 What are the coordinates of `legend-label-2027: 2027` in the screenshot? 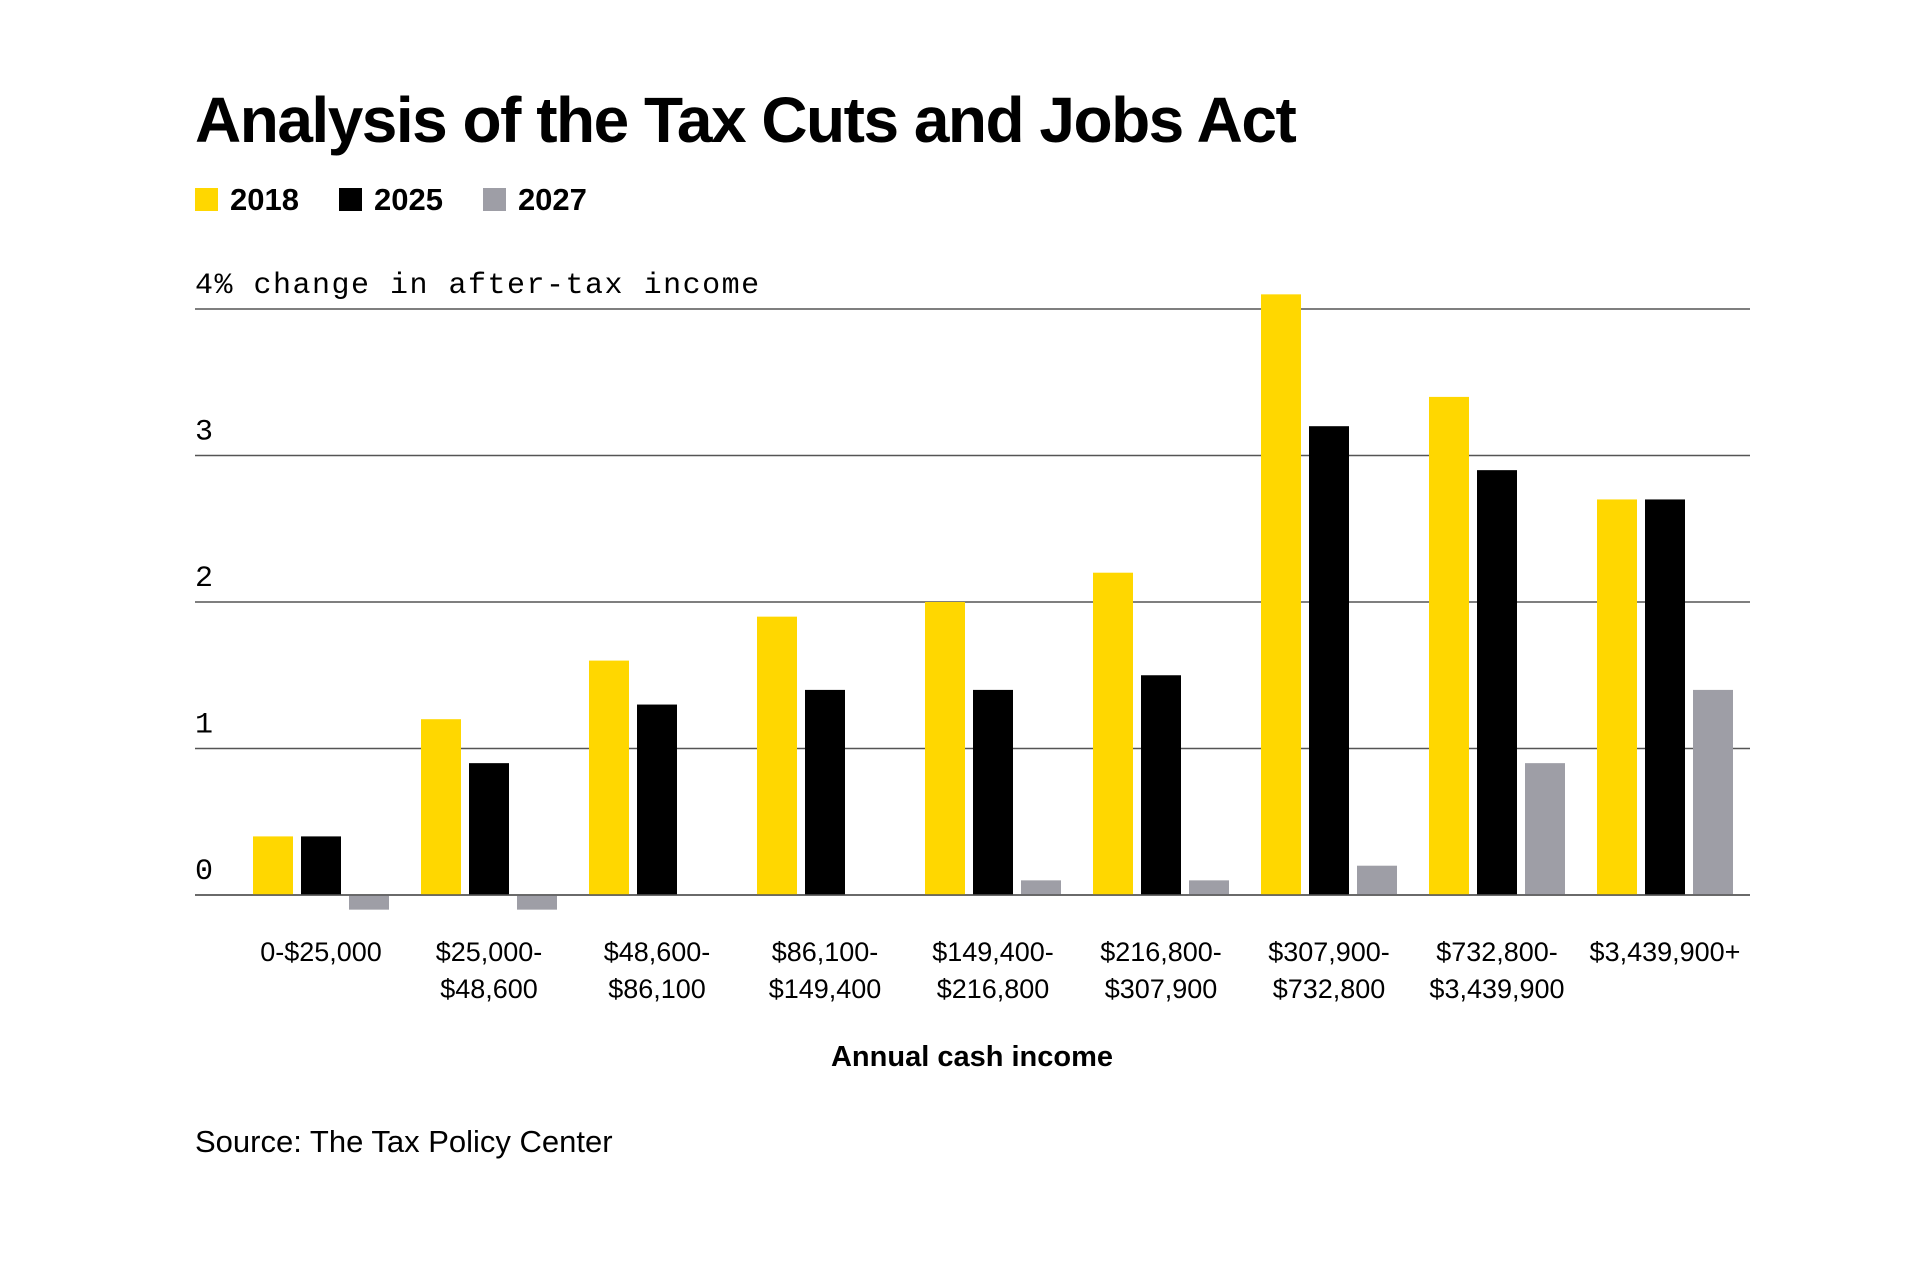 It's located at (552, 199).